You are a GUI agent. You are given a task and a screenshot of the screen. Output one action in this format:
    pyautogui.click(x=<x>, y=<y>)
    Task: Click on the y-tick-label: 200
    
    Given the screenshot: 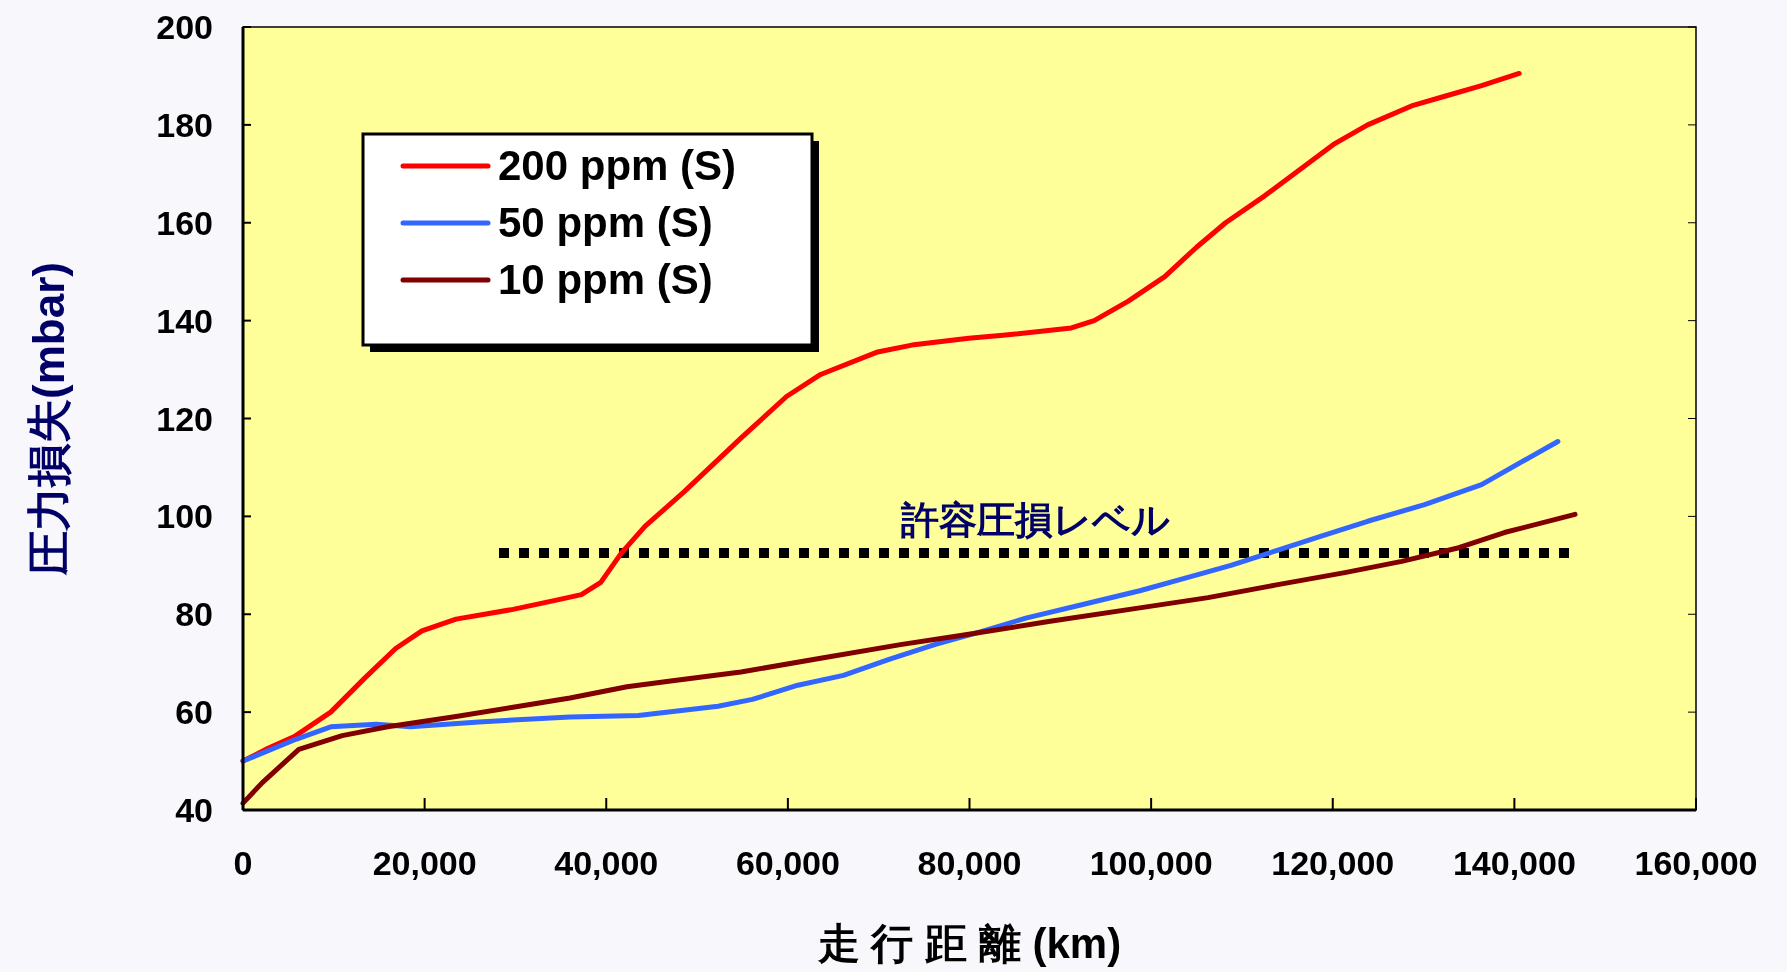 What is the action you would take?
    pyautogui.click(x=184, y=27)
    